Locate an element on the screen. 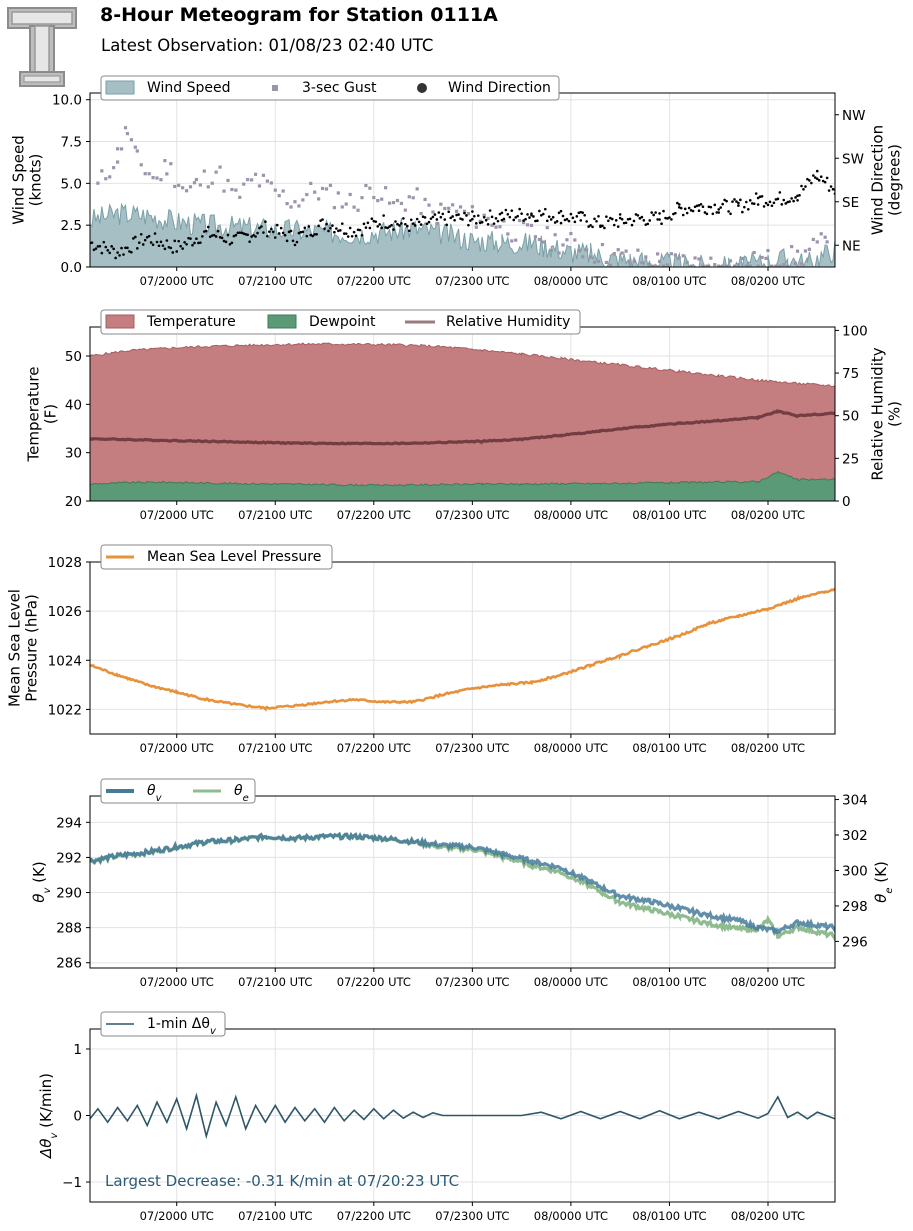  x-tick-label: 08/0200 UTC is located at coordinates (768, 748).